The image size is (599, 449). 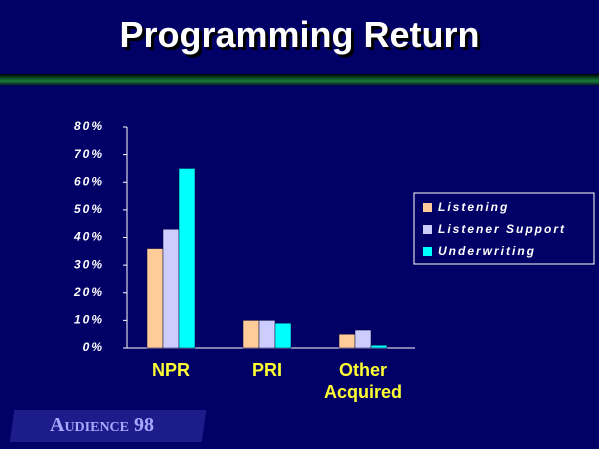 I want to click on y-tick-label: 50%, so click(x=89, y=209).